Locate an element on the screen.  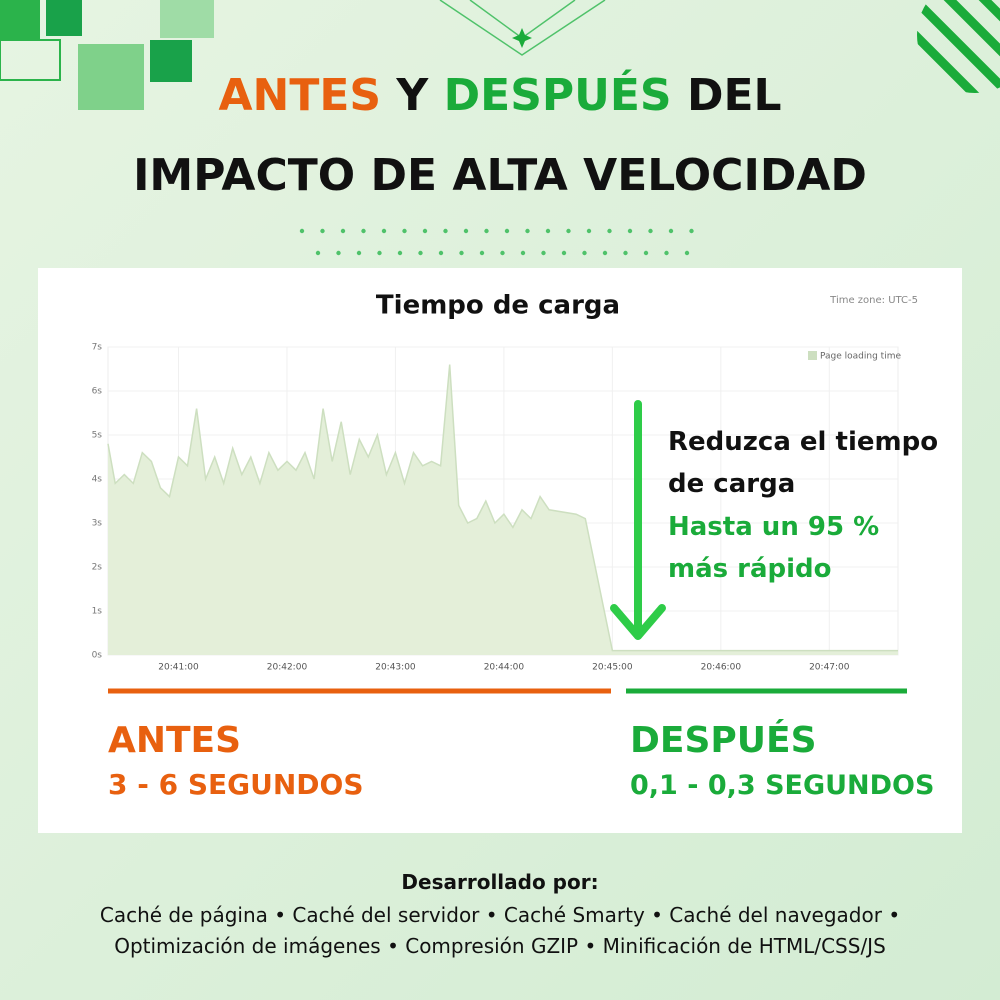
x-tick-label: 20:47:00 is located at coordinates (829, 668).